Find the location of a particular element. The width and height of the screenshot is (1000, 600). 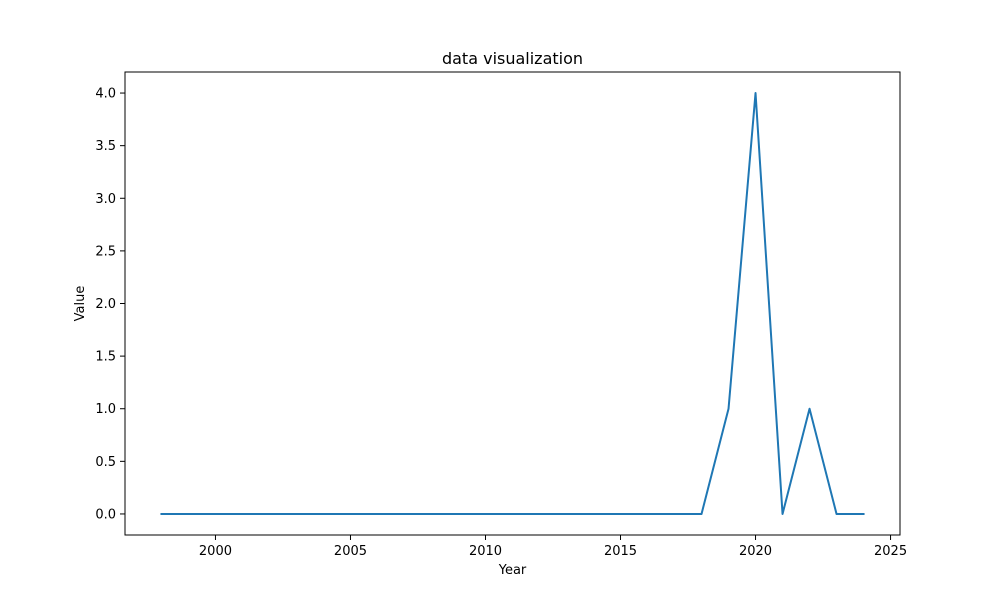

y-tick-label: 2.5 is located at coordinates (105, 251).